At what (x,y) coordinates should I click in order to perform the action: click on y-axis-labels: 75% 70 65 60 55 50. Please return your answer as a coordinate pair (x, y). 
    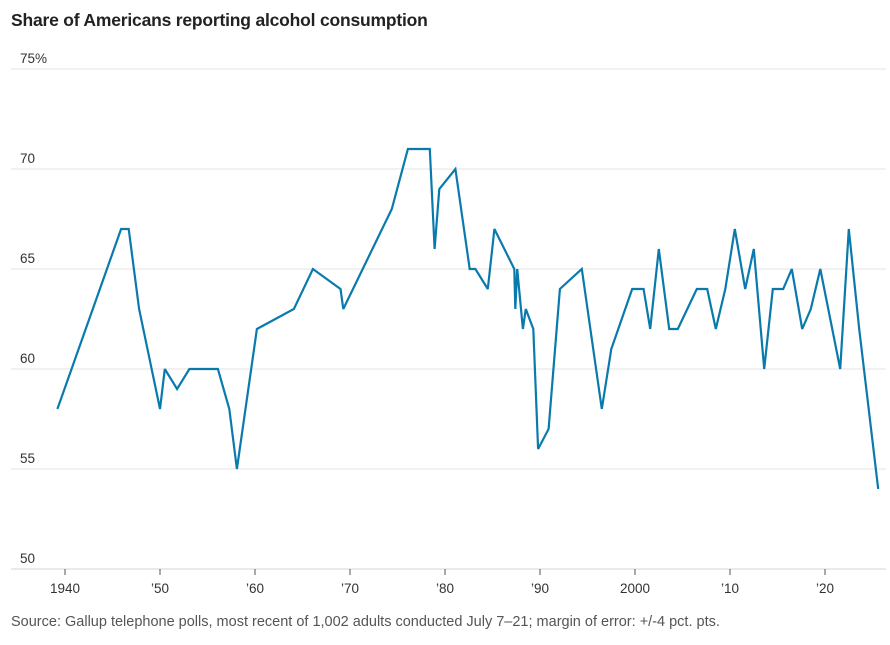
    Looking at the image, I should click on (33, 308).